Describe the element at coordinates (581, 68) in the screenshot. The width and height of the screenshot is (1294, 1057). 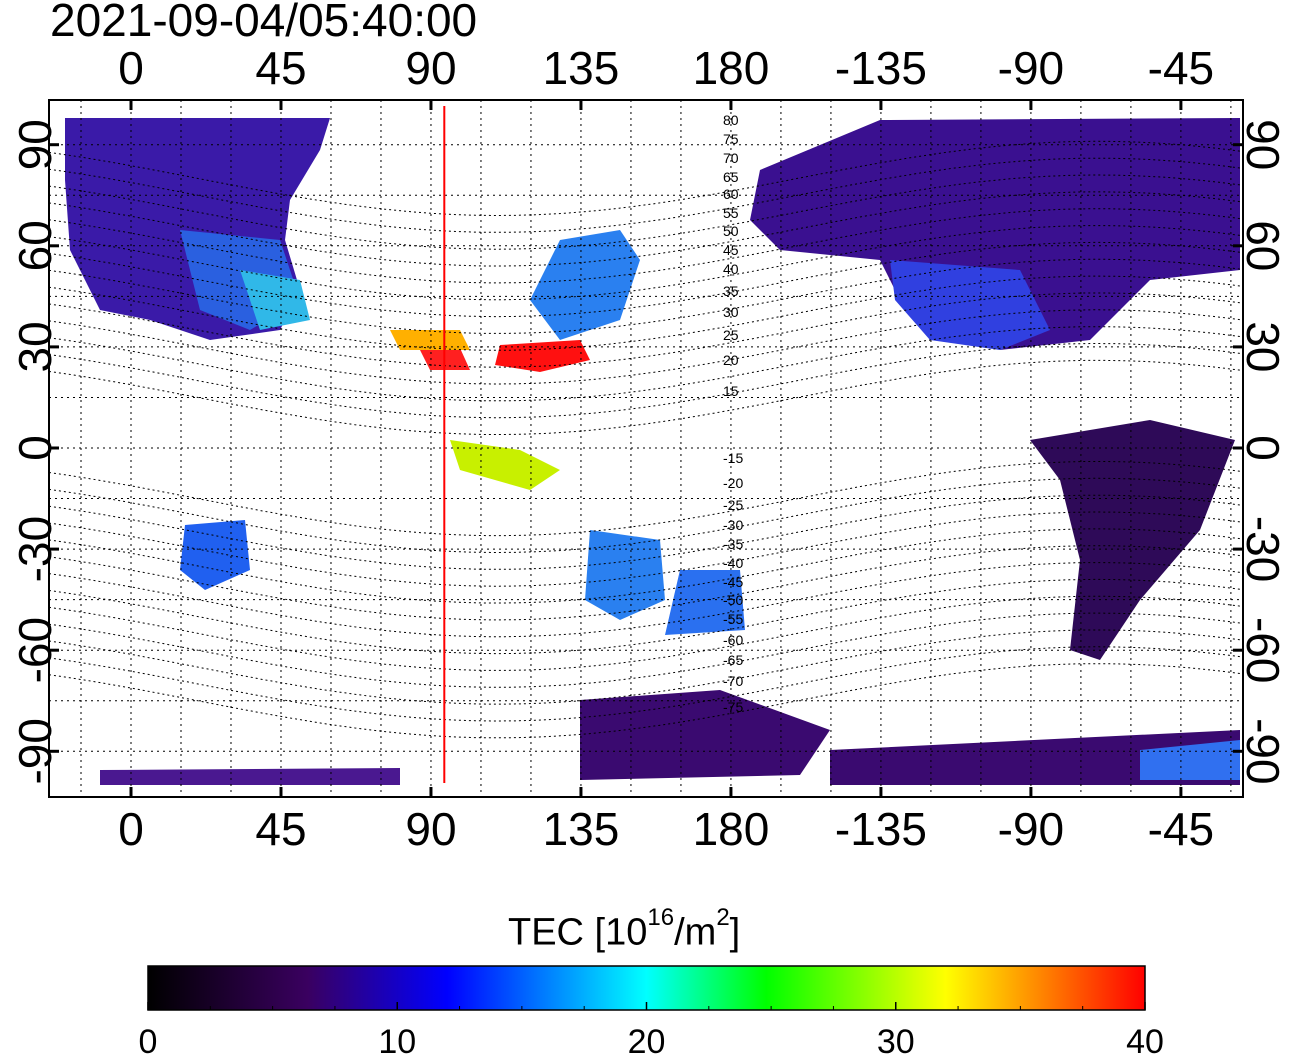
I see `lon-label-top: 135` at that location.